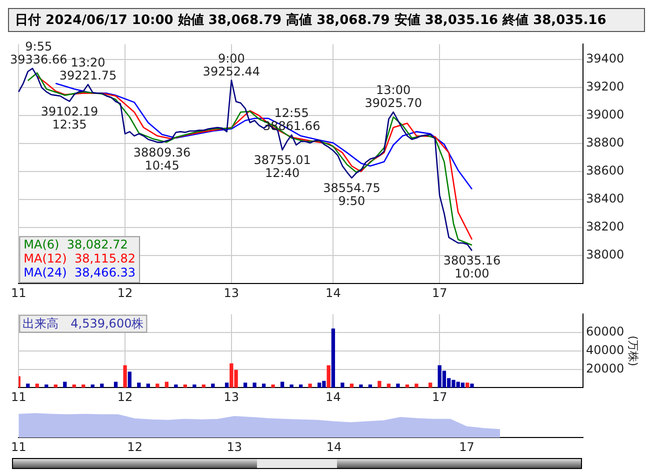 The width and height of the screenshot is (653, 470). Describe the element at coordinates (80, 273) in the screenshot. I see `text: MA(24) 38,466.33` at that location.